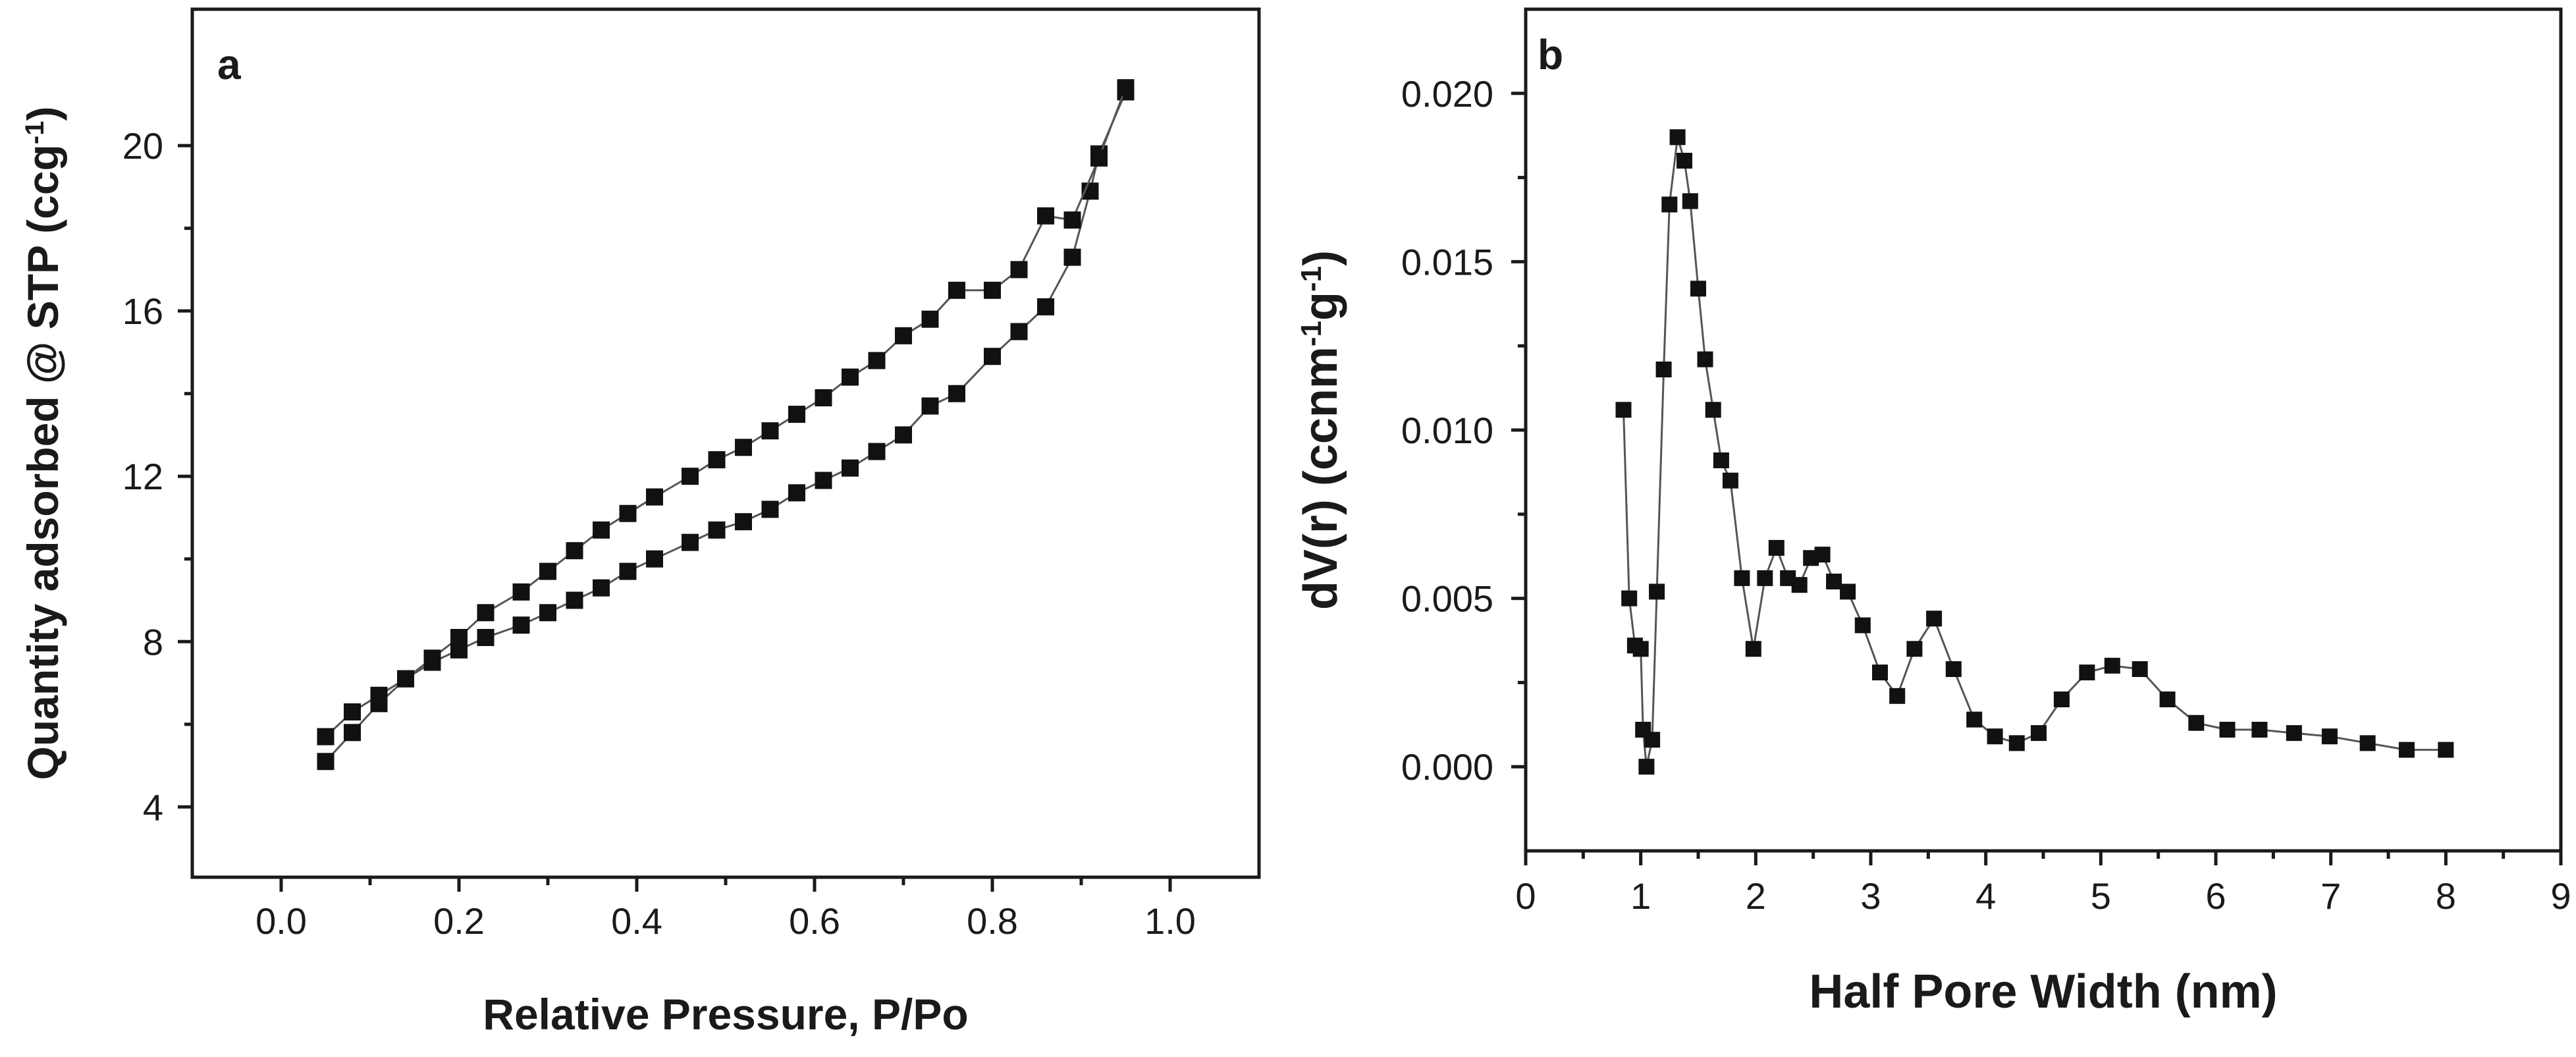 The image size is (2576, 1057). What do you see at coordinates (1311, 279) in the screenshot?
I see `y-axis-title-b-superscript-2: -1` at bounding box center [1311, 279].